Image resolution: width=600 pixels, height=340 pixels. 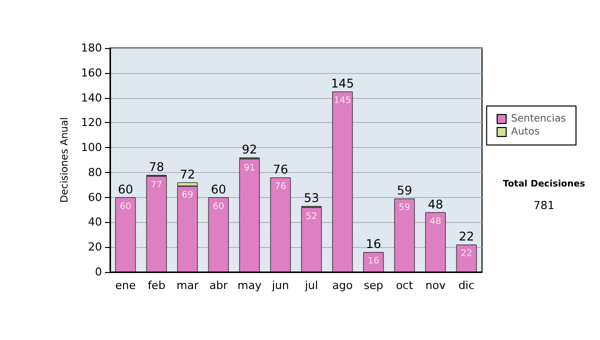 I want to click on y-tick-label: 80, so click(x=95, y=172).